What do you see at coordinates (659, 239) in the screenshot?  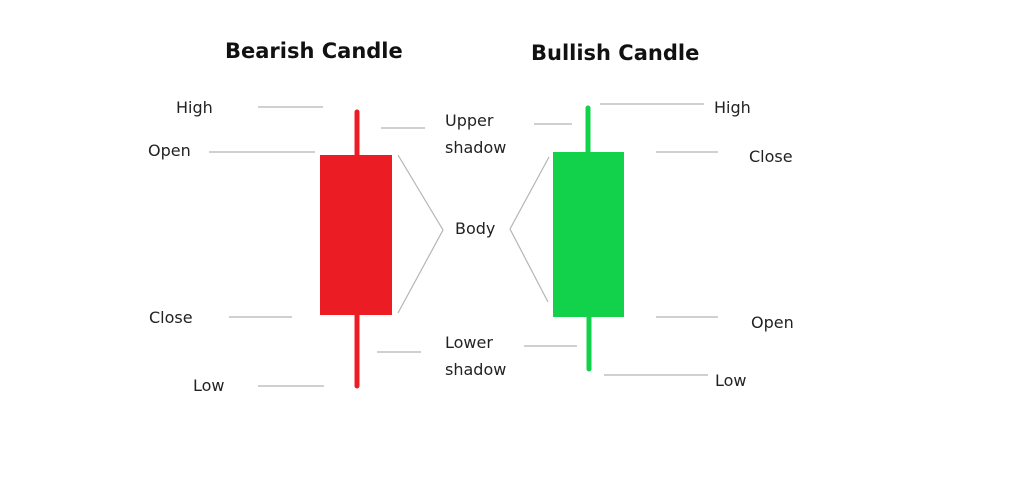 I see `bullish-leader-lines` at bounding box center [659, 239].